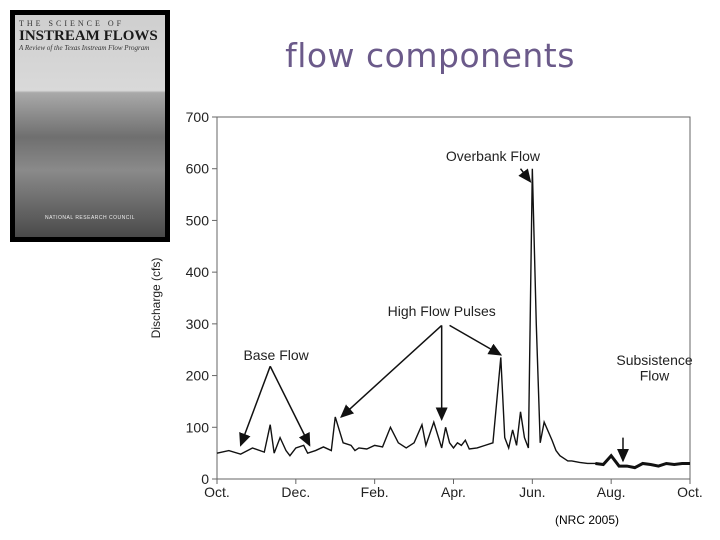  What do you see at coordinates (198, 376) in the screenshot?
I see `y-tick-label: 200` at bounding box center [198, 376].